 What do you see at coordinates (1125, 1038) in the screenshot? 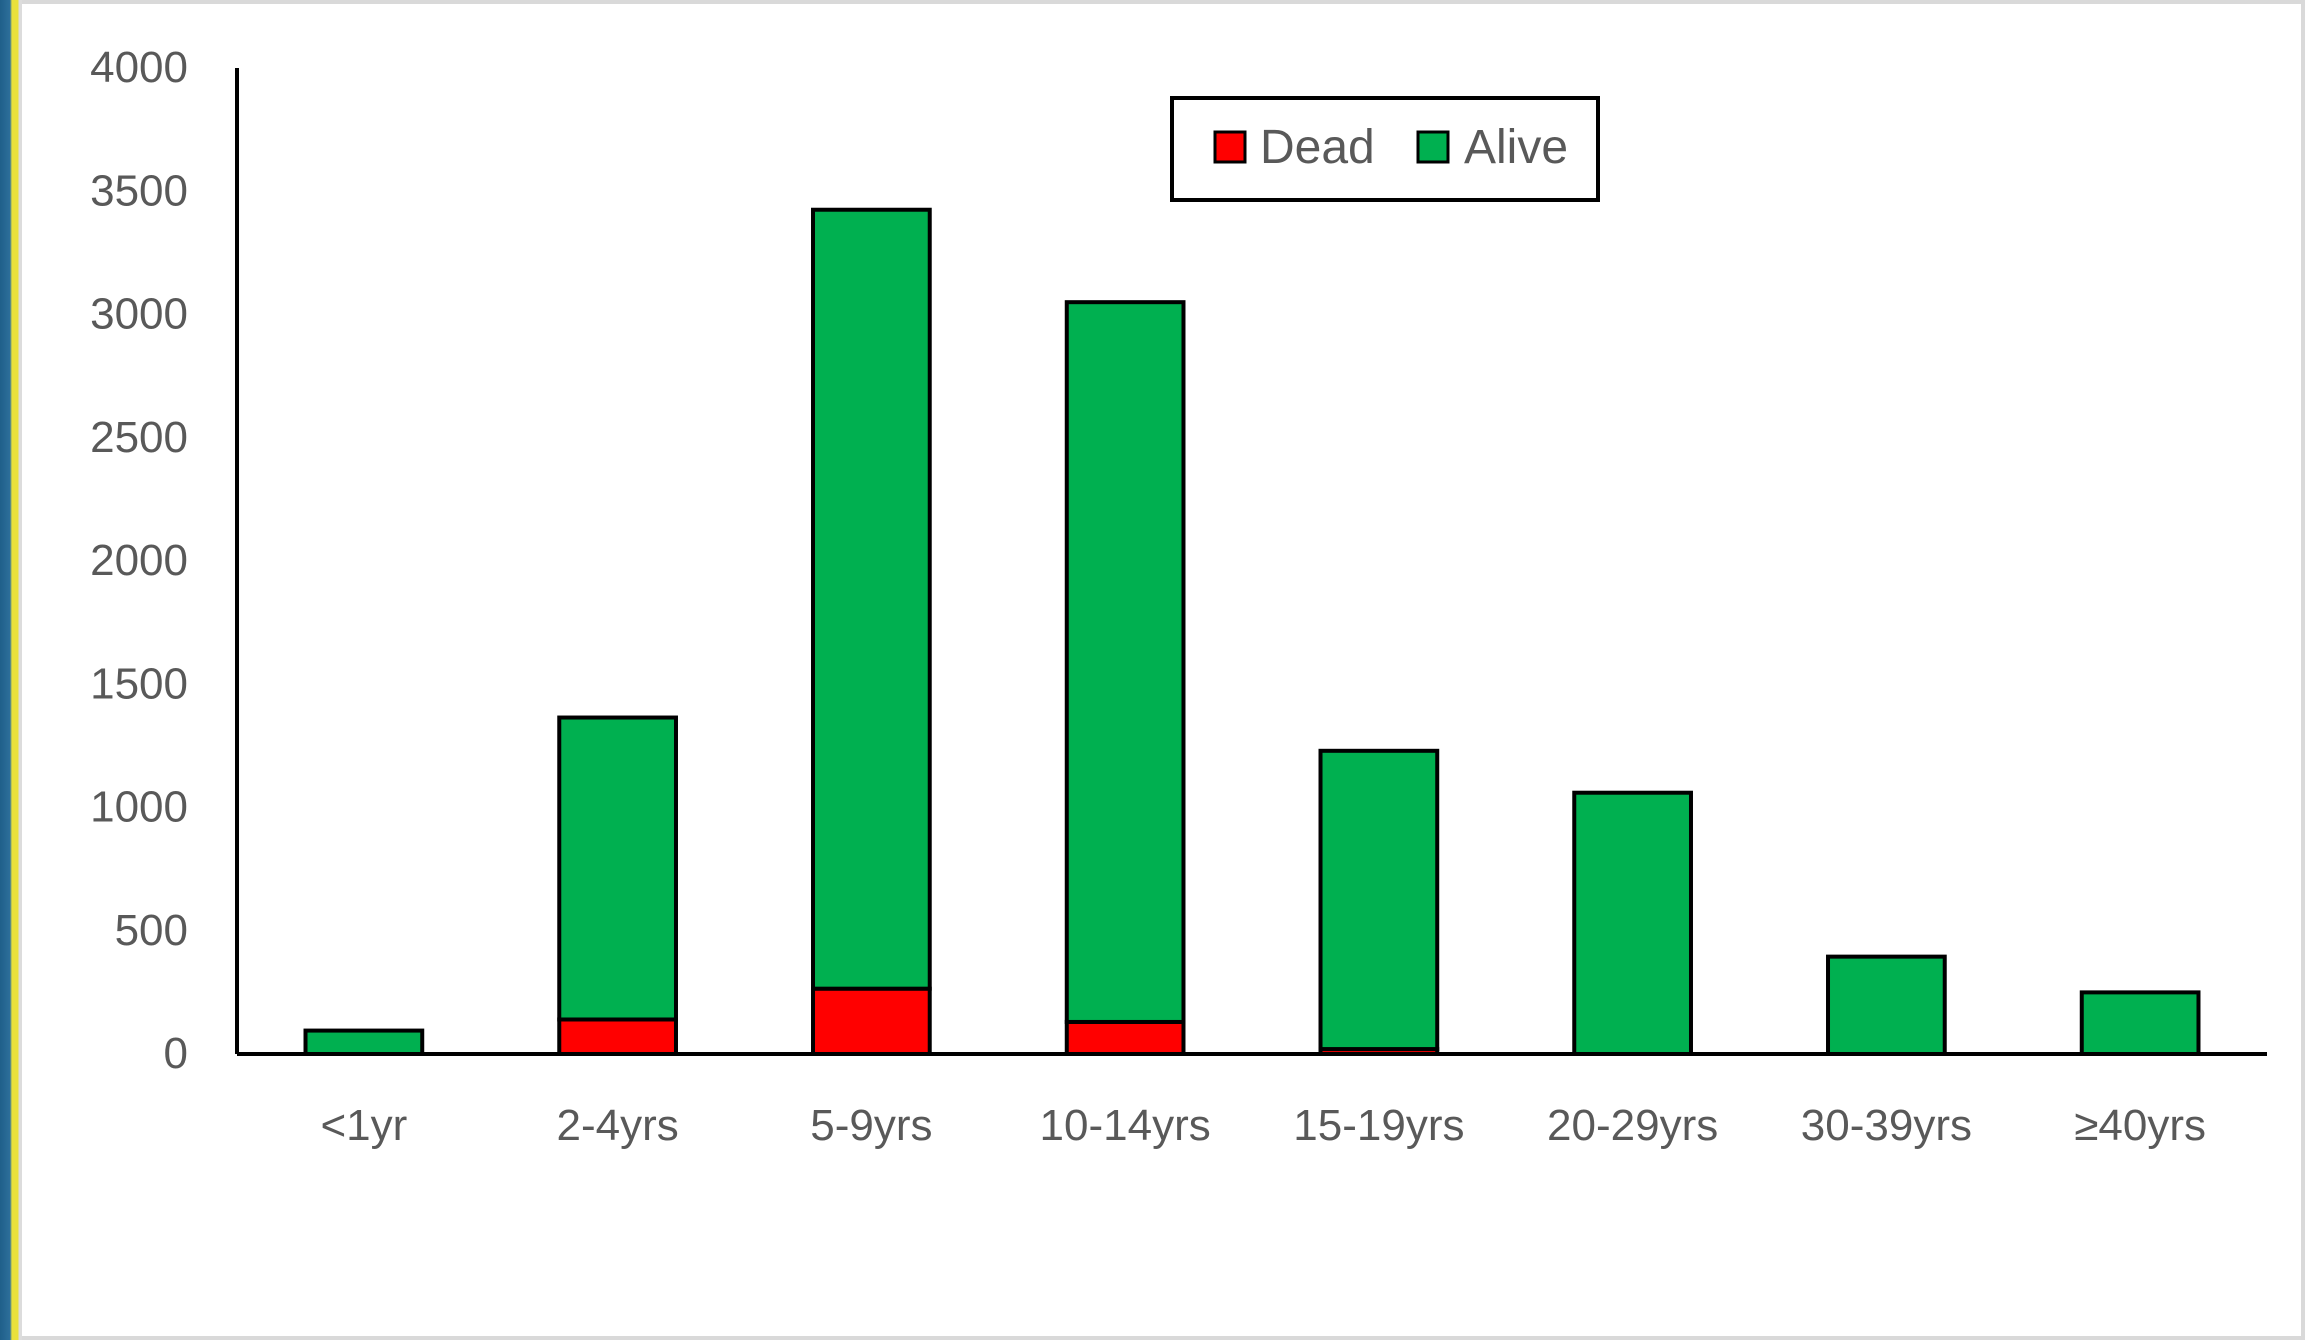
I see `bar-dead-10-14yrs` at bounding box center [1125, 1038].